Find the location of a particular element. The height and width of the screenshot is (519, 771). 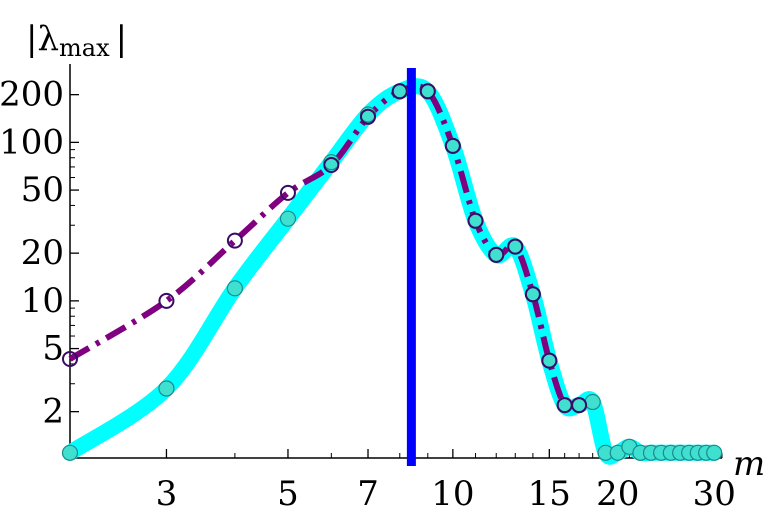

x-axis-title: m is located at coordinates (749, 464).